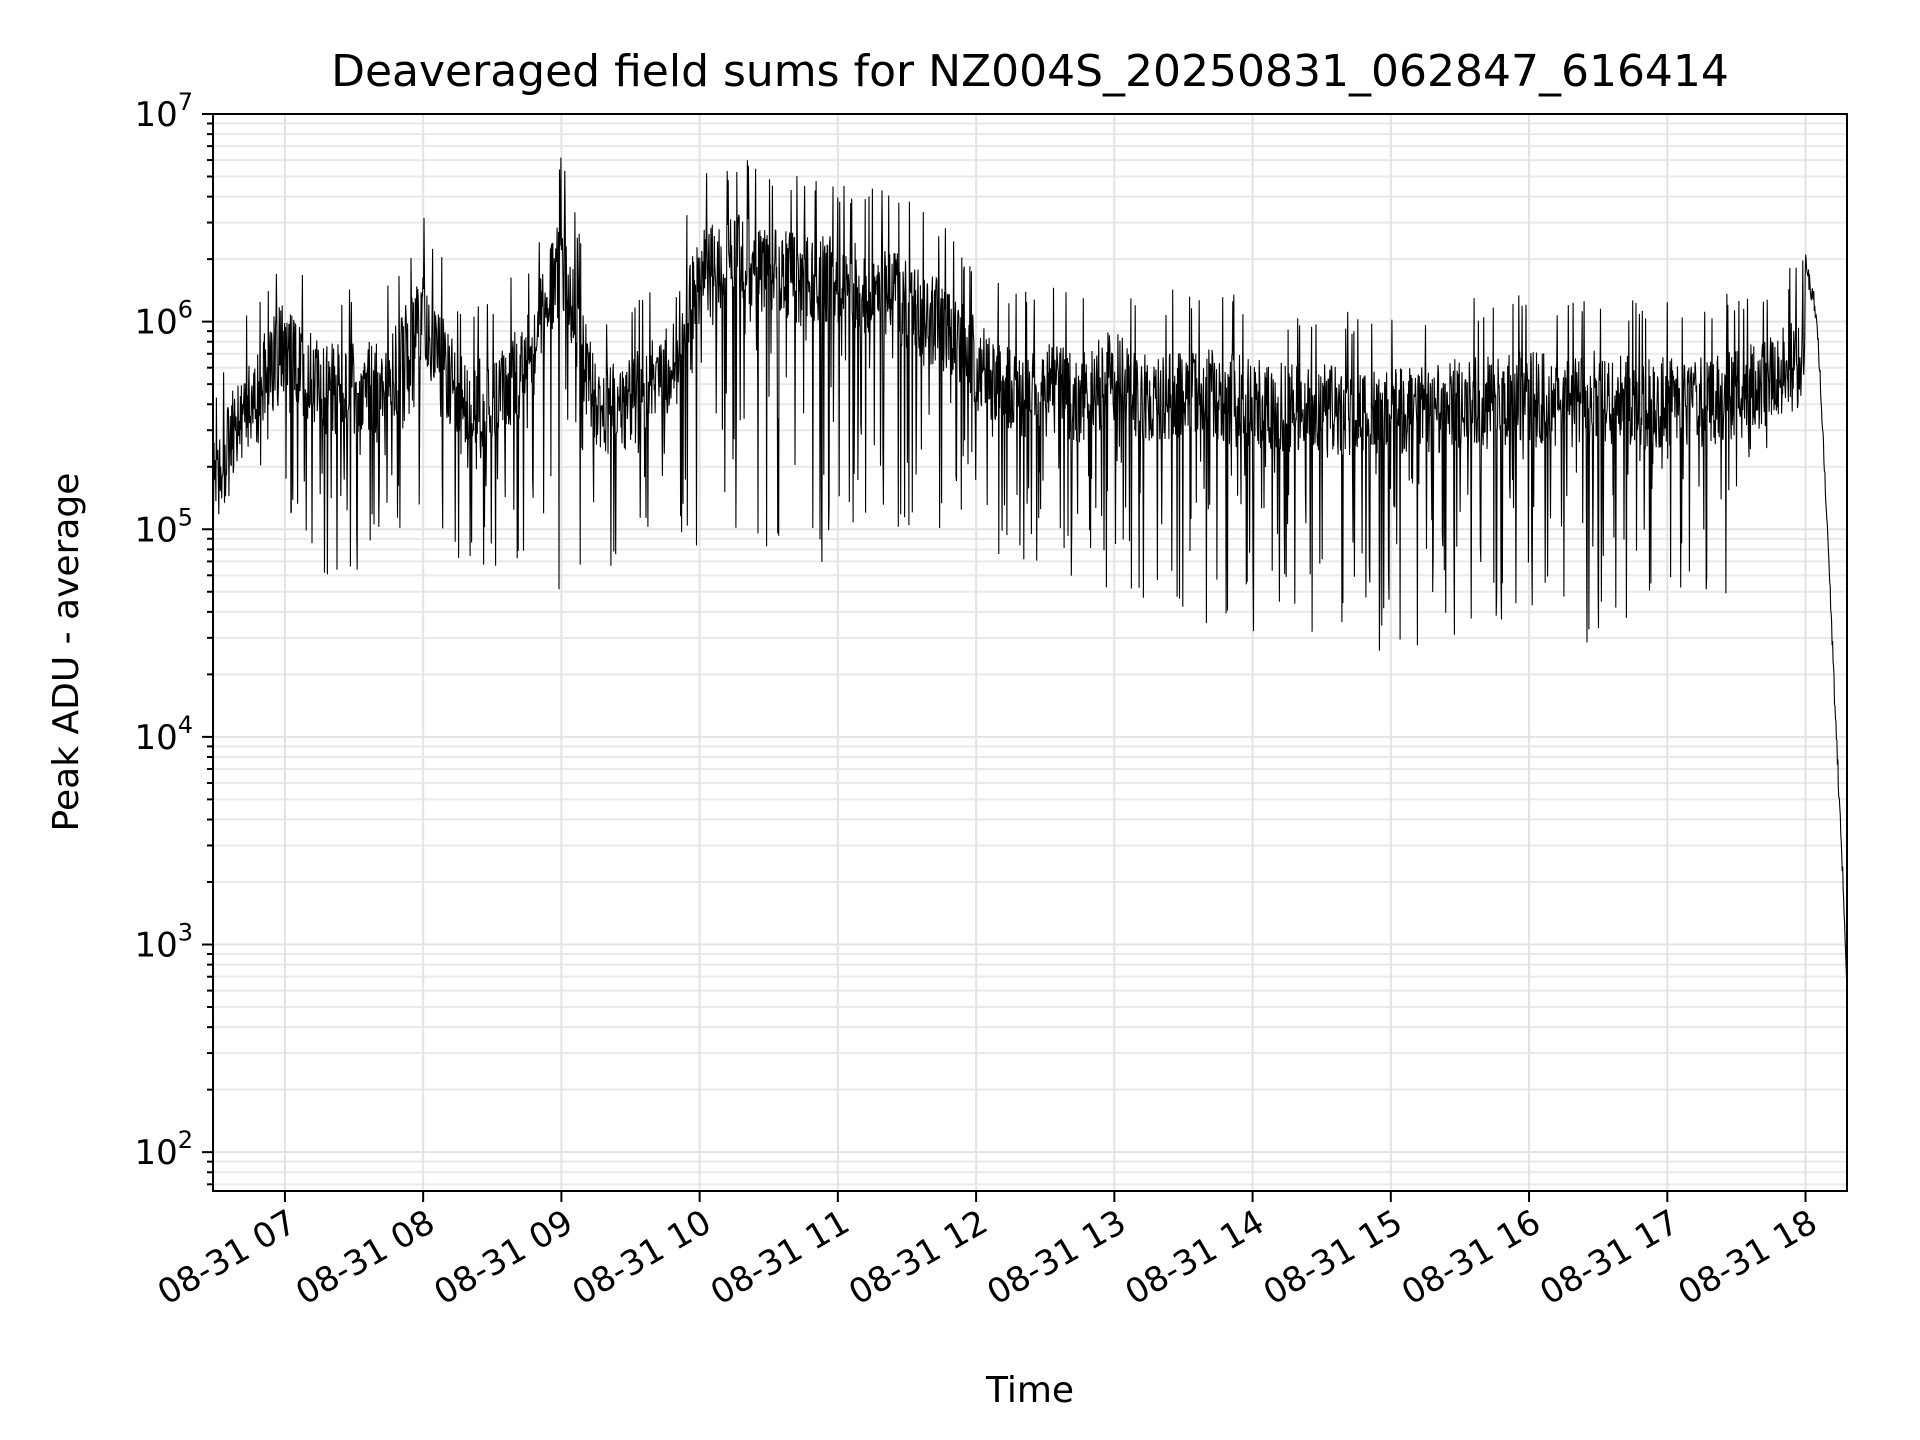 This screenshot has width=1920, height=1440. Describe the element at coordinates (1195, 1257) in the screenshot. I see `x-tick-label: 08-31 14` at that location.